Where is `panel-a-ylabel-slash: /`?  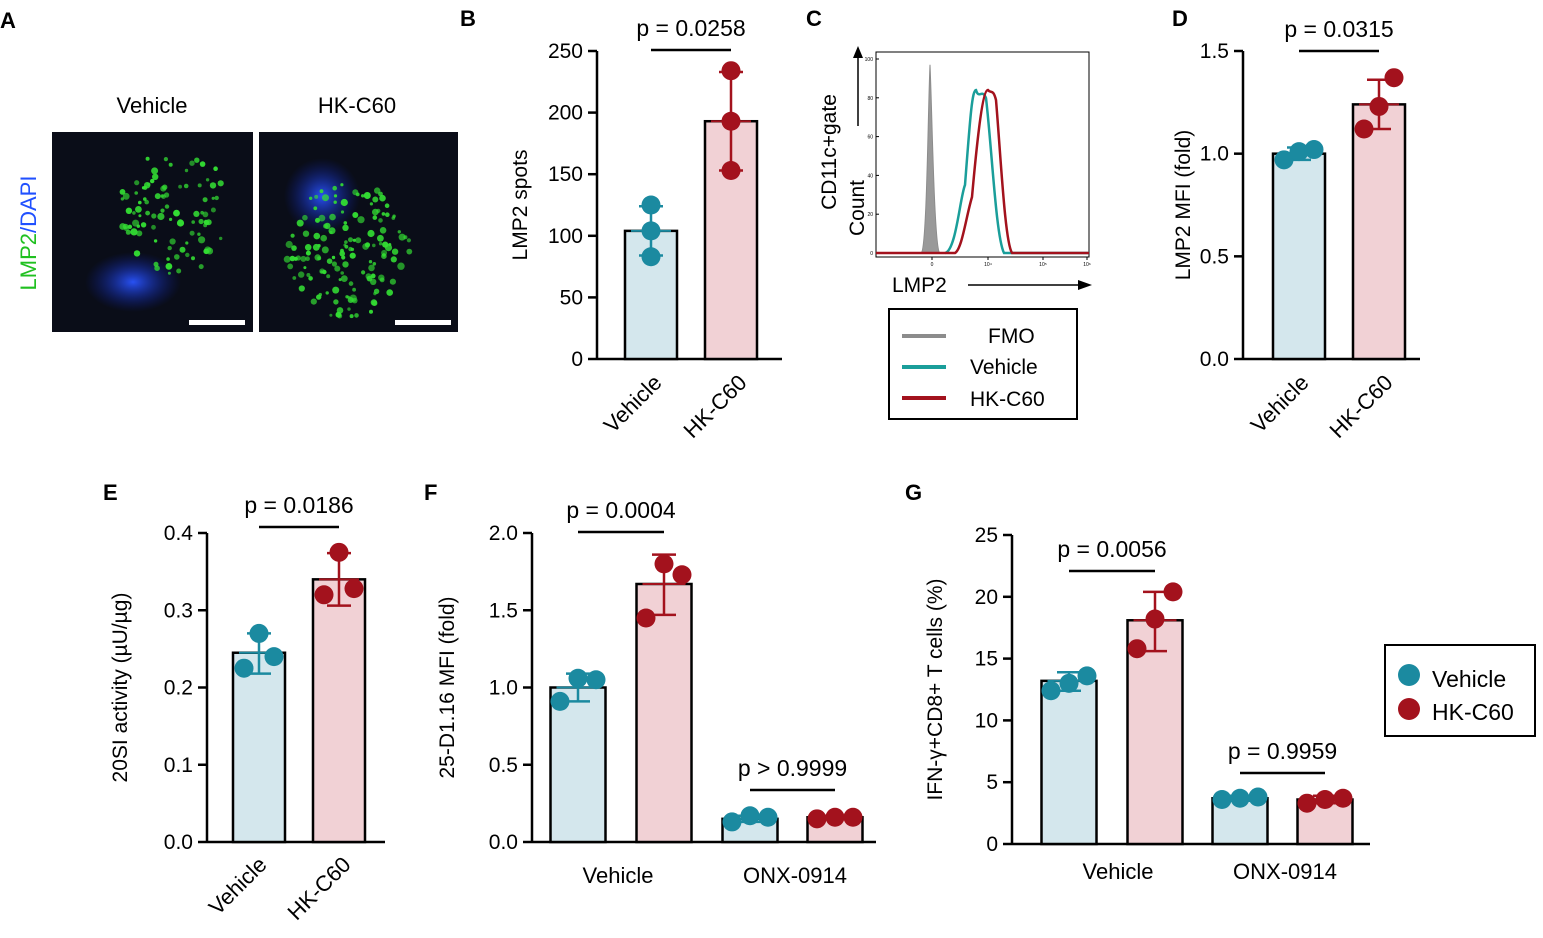 panel-a-ylabel-slash: / is located at coordinates (28, 229).